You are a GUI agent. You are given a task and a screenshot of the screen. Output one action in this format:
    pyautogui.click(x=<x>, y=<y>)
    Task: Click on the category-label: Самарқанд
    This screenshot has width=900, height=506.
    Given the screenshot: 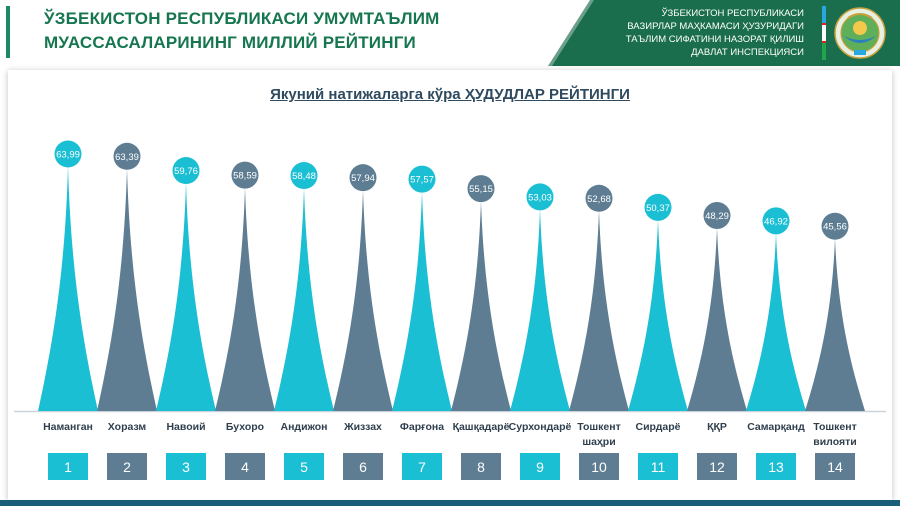 What is the action you would take?
    pyautogui.click(x=776, y=427)
    